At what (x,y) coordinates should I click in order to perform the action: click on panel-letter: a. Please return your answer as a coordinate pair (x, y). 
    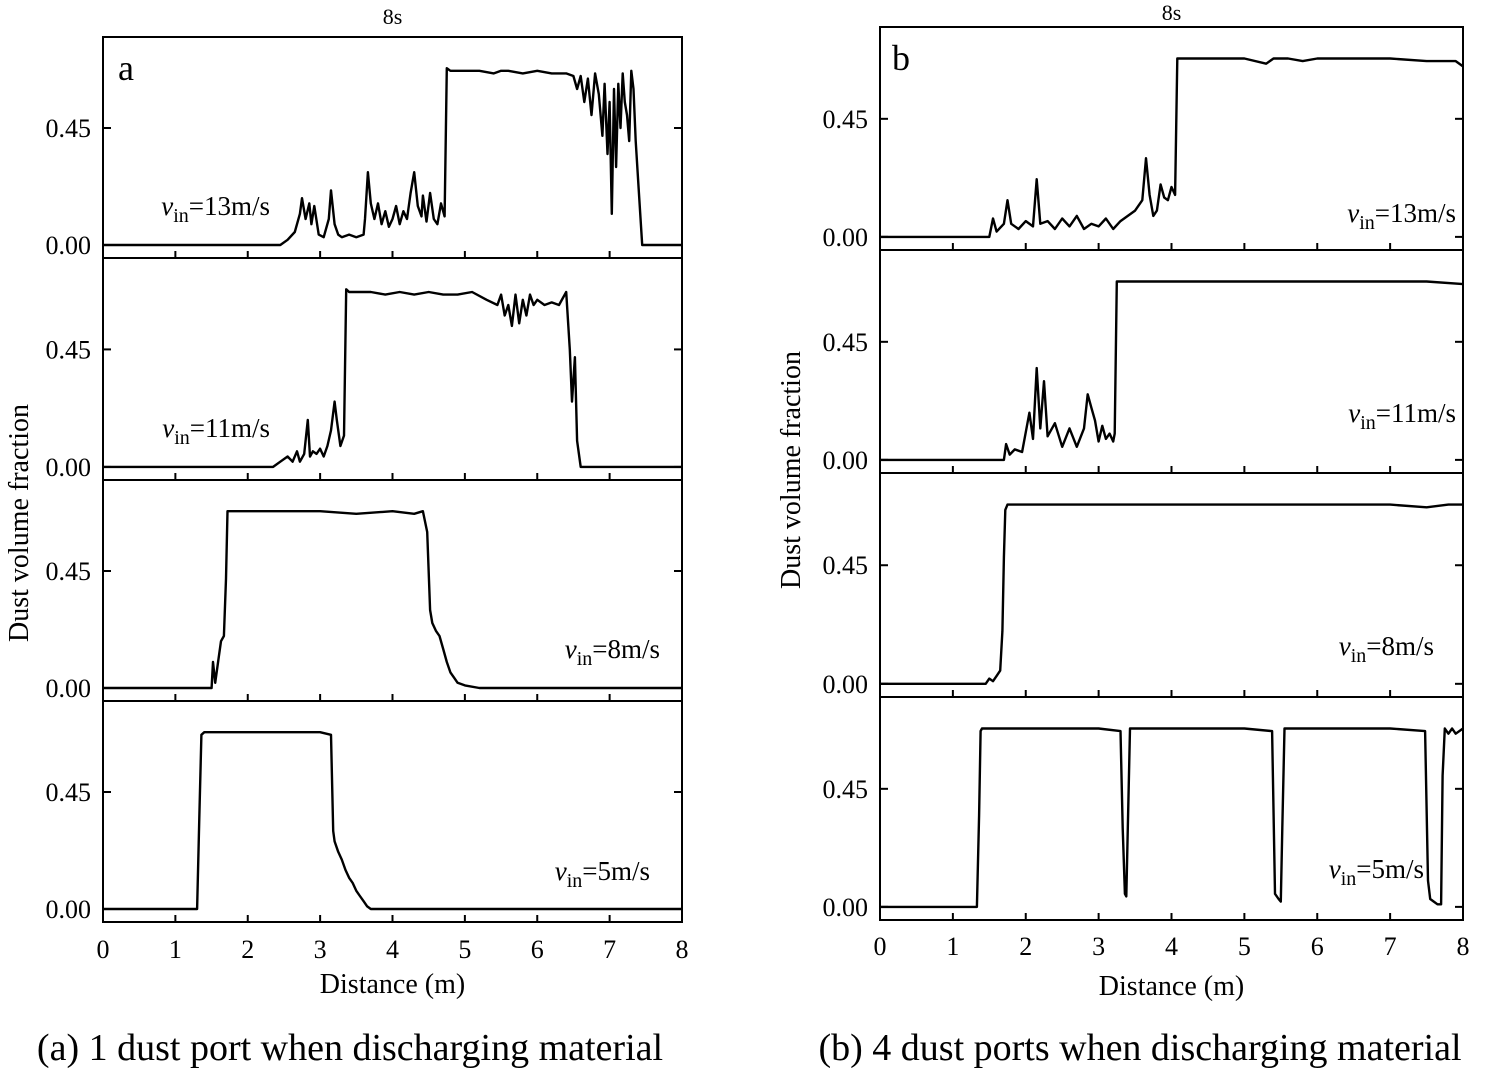
    Looking at the image, I should click on (126, 68).